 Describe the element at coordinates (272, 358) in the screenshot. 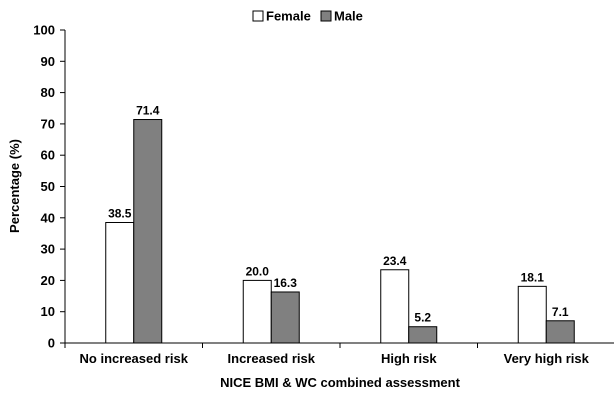

I see `x-tick-label: Increased risk` at that location.